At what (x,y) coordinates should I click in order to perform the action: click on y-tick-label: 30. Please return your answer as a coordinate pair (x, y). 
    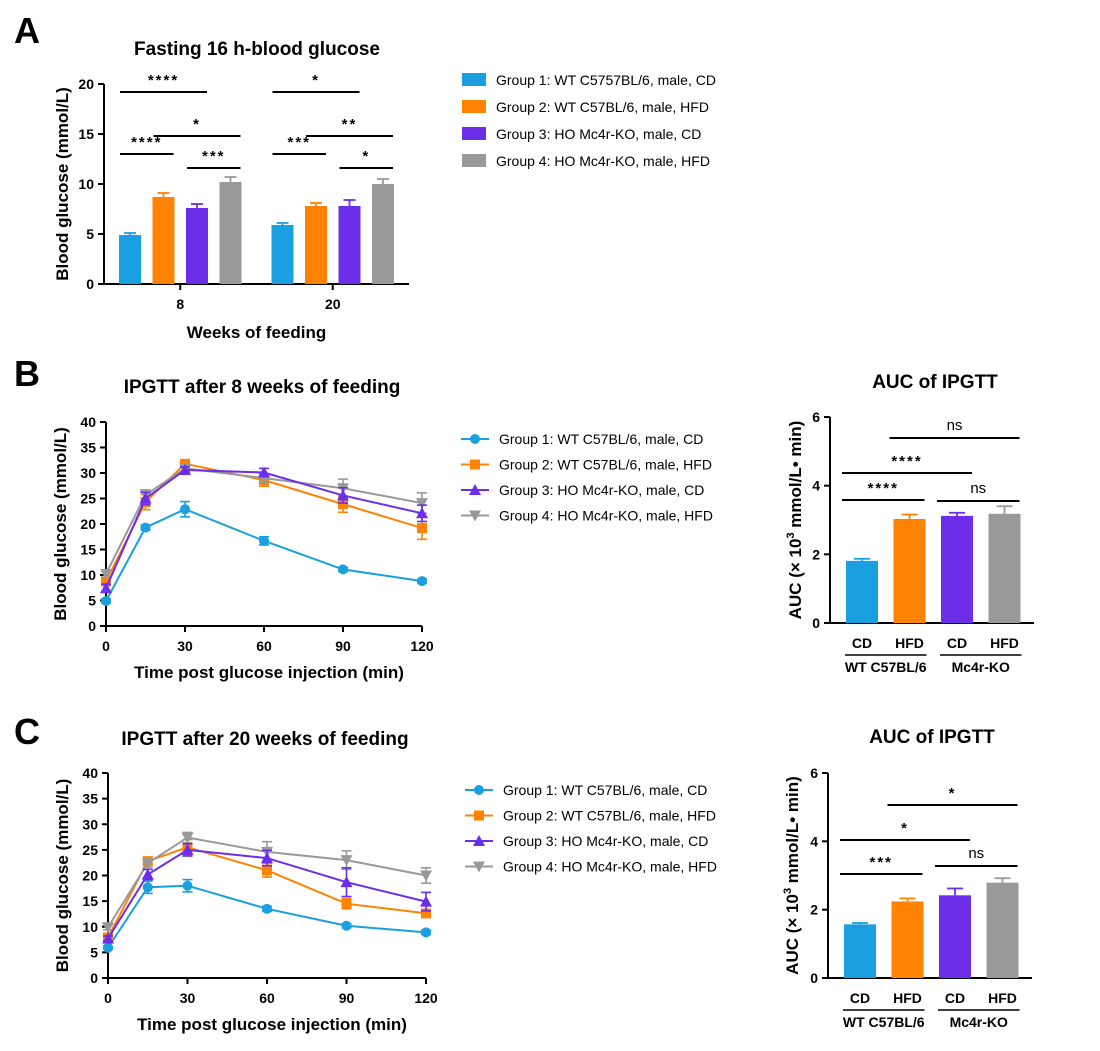
    Looking at the image, I should click on (90, 824).